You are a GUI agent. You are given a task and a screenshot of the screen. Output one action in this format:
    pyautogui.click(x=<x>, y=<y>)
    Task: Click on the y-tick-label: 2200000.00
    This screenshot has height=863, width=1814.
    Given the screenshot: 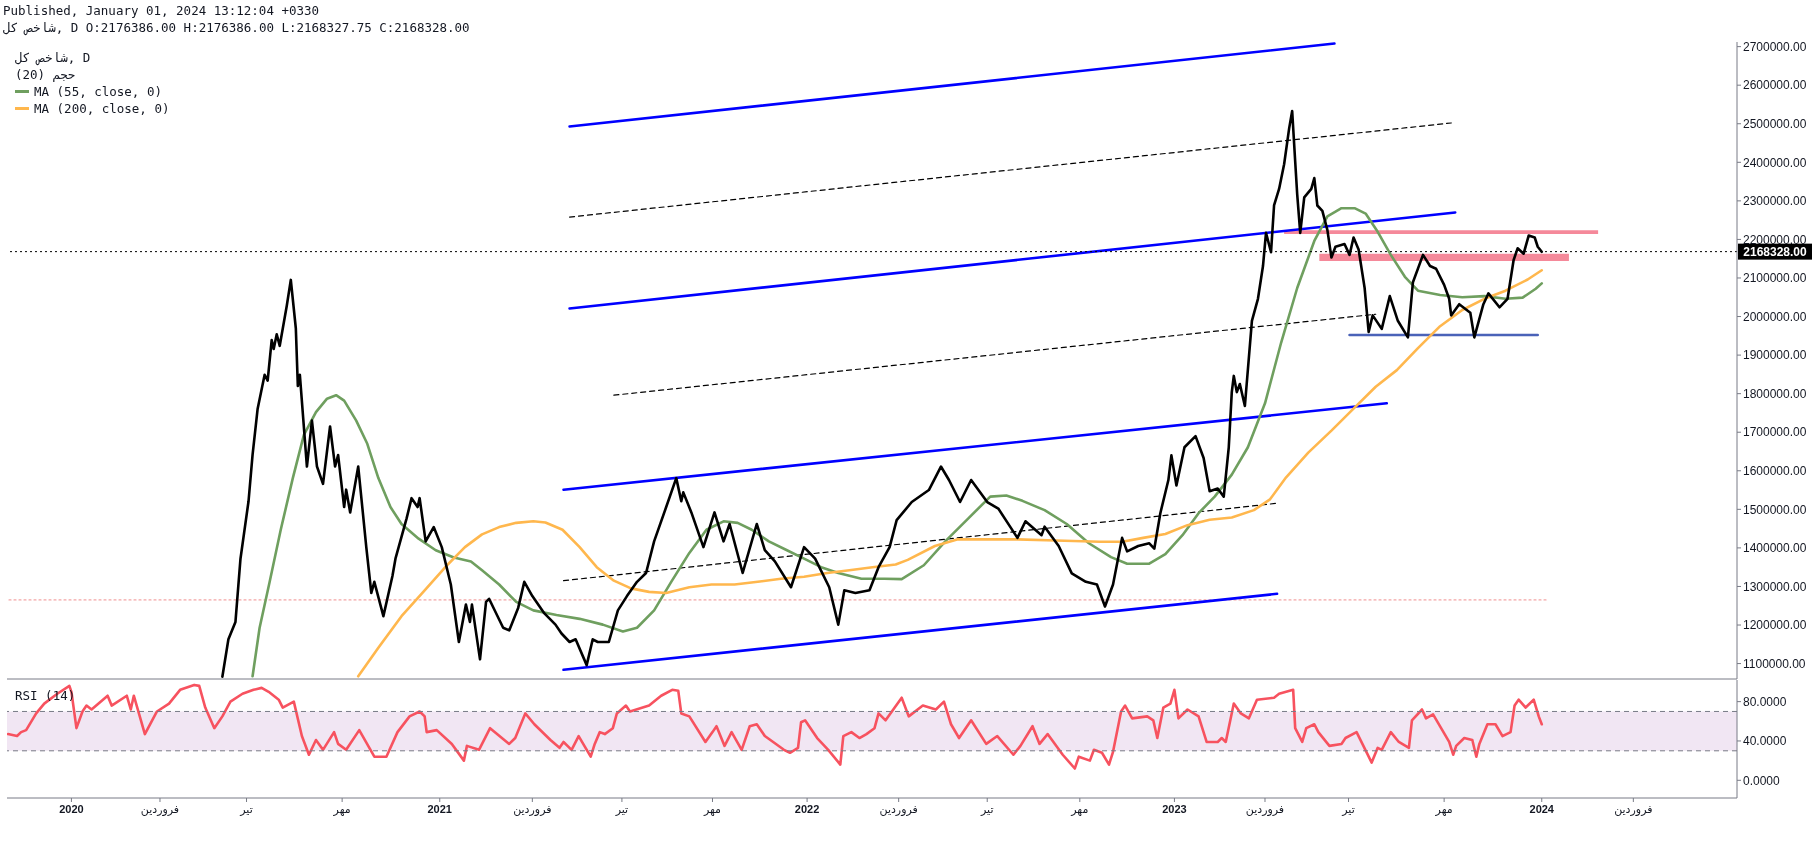 What is the action you would take?
    pyautogui.click(x=1775, y=239)
    